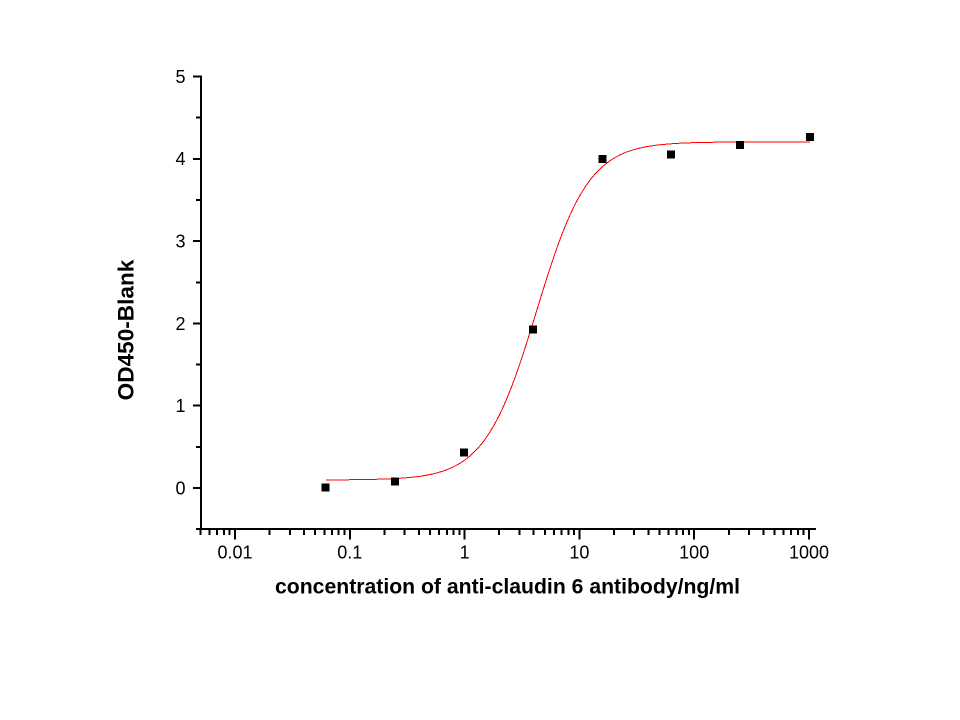 This screenshot has width=960, height=720. Describe the element at coordinates (180, 77) in the screenshot. I see `svg-text: 5` at that location.